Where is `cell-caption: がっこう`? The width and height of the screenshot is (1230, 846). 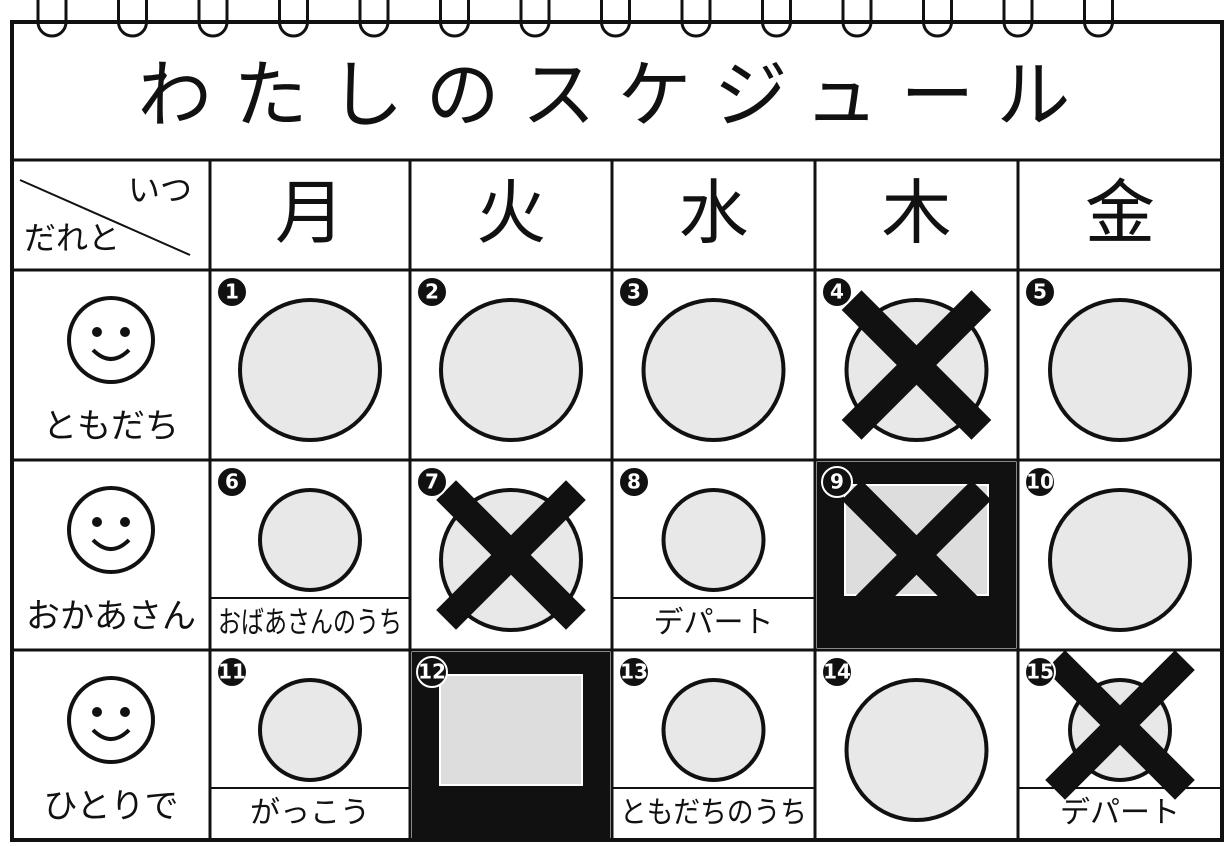
cell-caption: がっこう is located at coordinates (310, 813).